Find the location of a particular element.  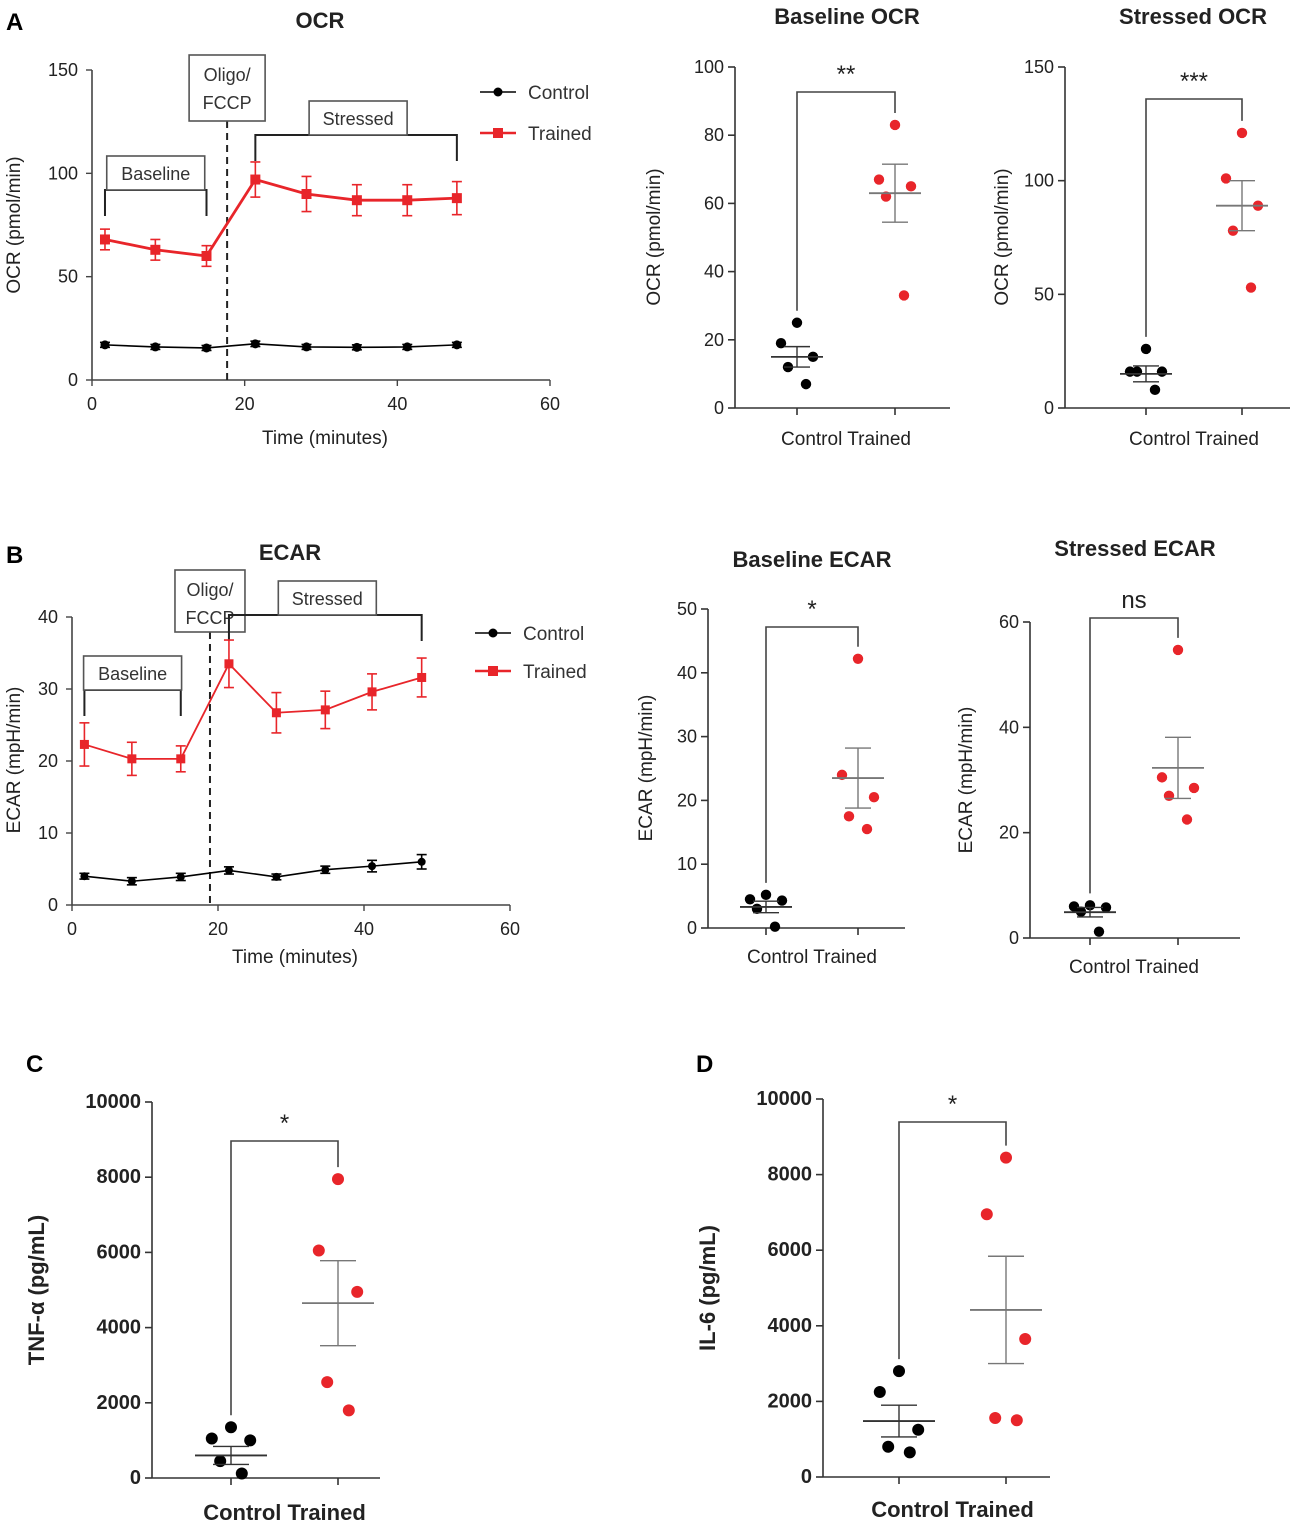

tnf-point-control is located at coordinates (241, 1473).